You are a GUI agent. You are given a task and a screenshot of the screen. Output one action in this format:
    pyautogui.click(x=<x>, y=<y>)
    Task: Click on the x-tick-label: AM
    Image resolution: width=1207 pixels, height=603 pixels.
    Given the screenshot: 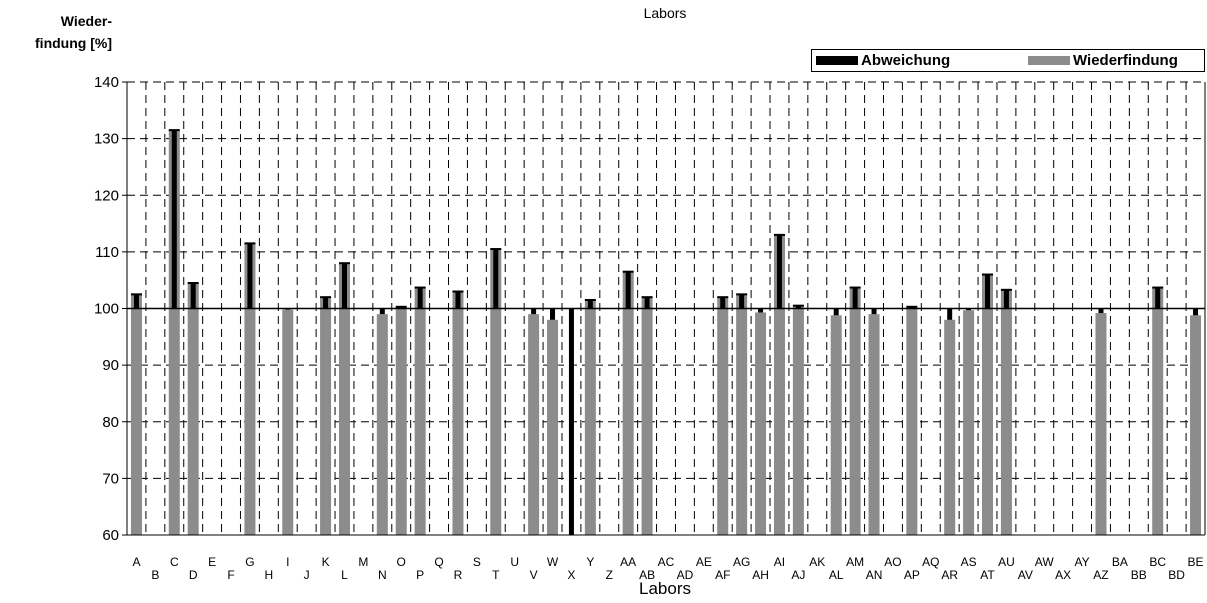 What is the action you would take?
    pyautogui.click(x=855, y=562)
    